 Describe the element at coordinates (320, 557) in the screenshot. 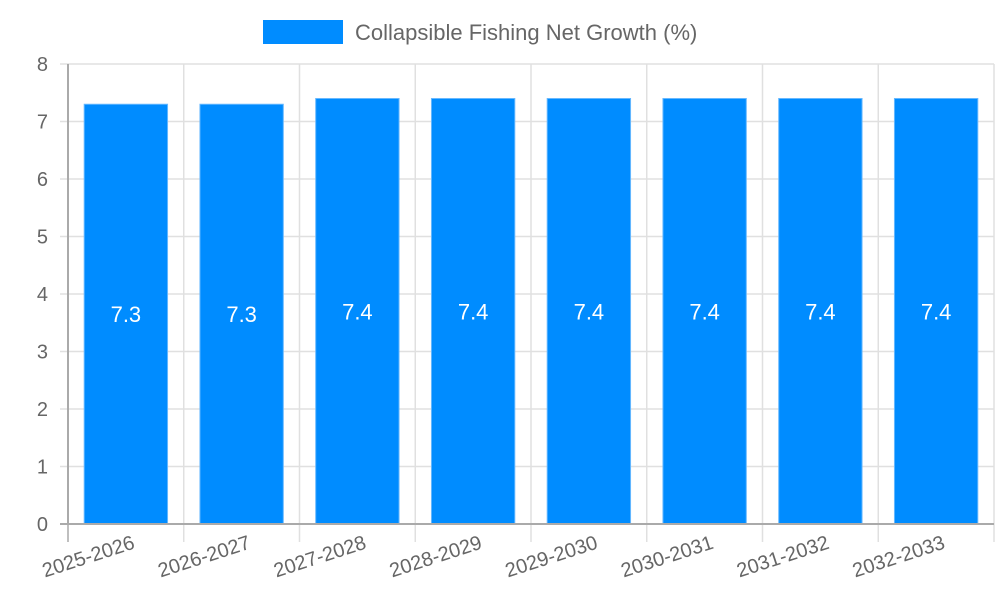

I see `x-tick-label: 2027-2028` at that location.